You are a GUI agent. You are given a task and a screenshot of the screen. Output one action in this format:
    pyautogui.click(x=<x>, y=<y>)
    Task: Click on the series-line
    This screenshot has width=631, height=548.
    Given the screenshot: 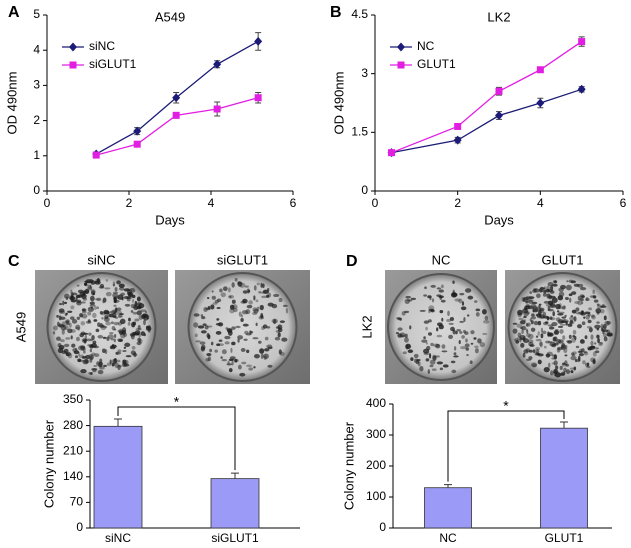 What is the action you would take?
    pyautogui.click(x=177, y=126)
    